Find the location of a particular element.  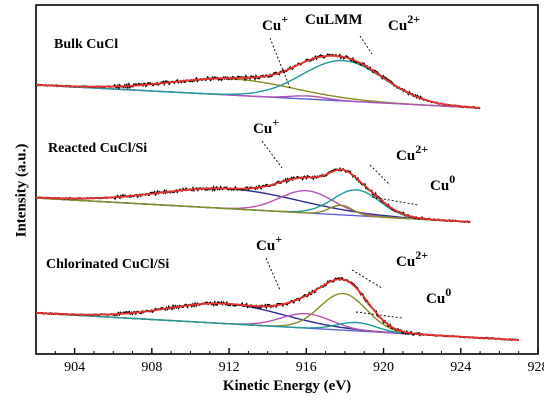

species-label: CuLMM is located at coordinates (334, 20).